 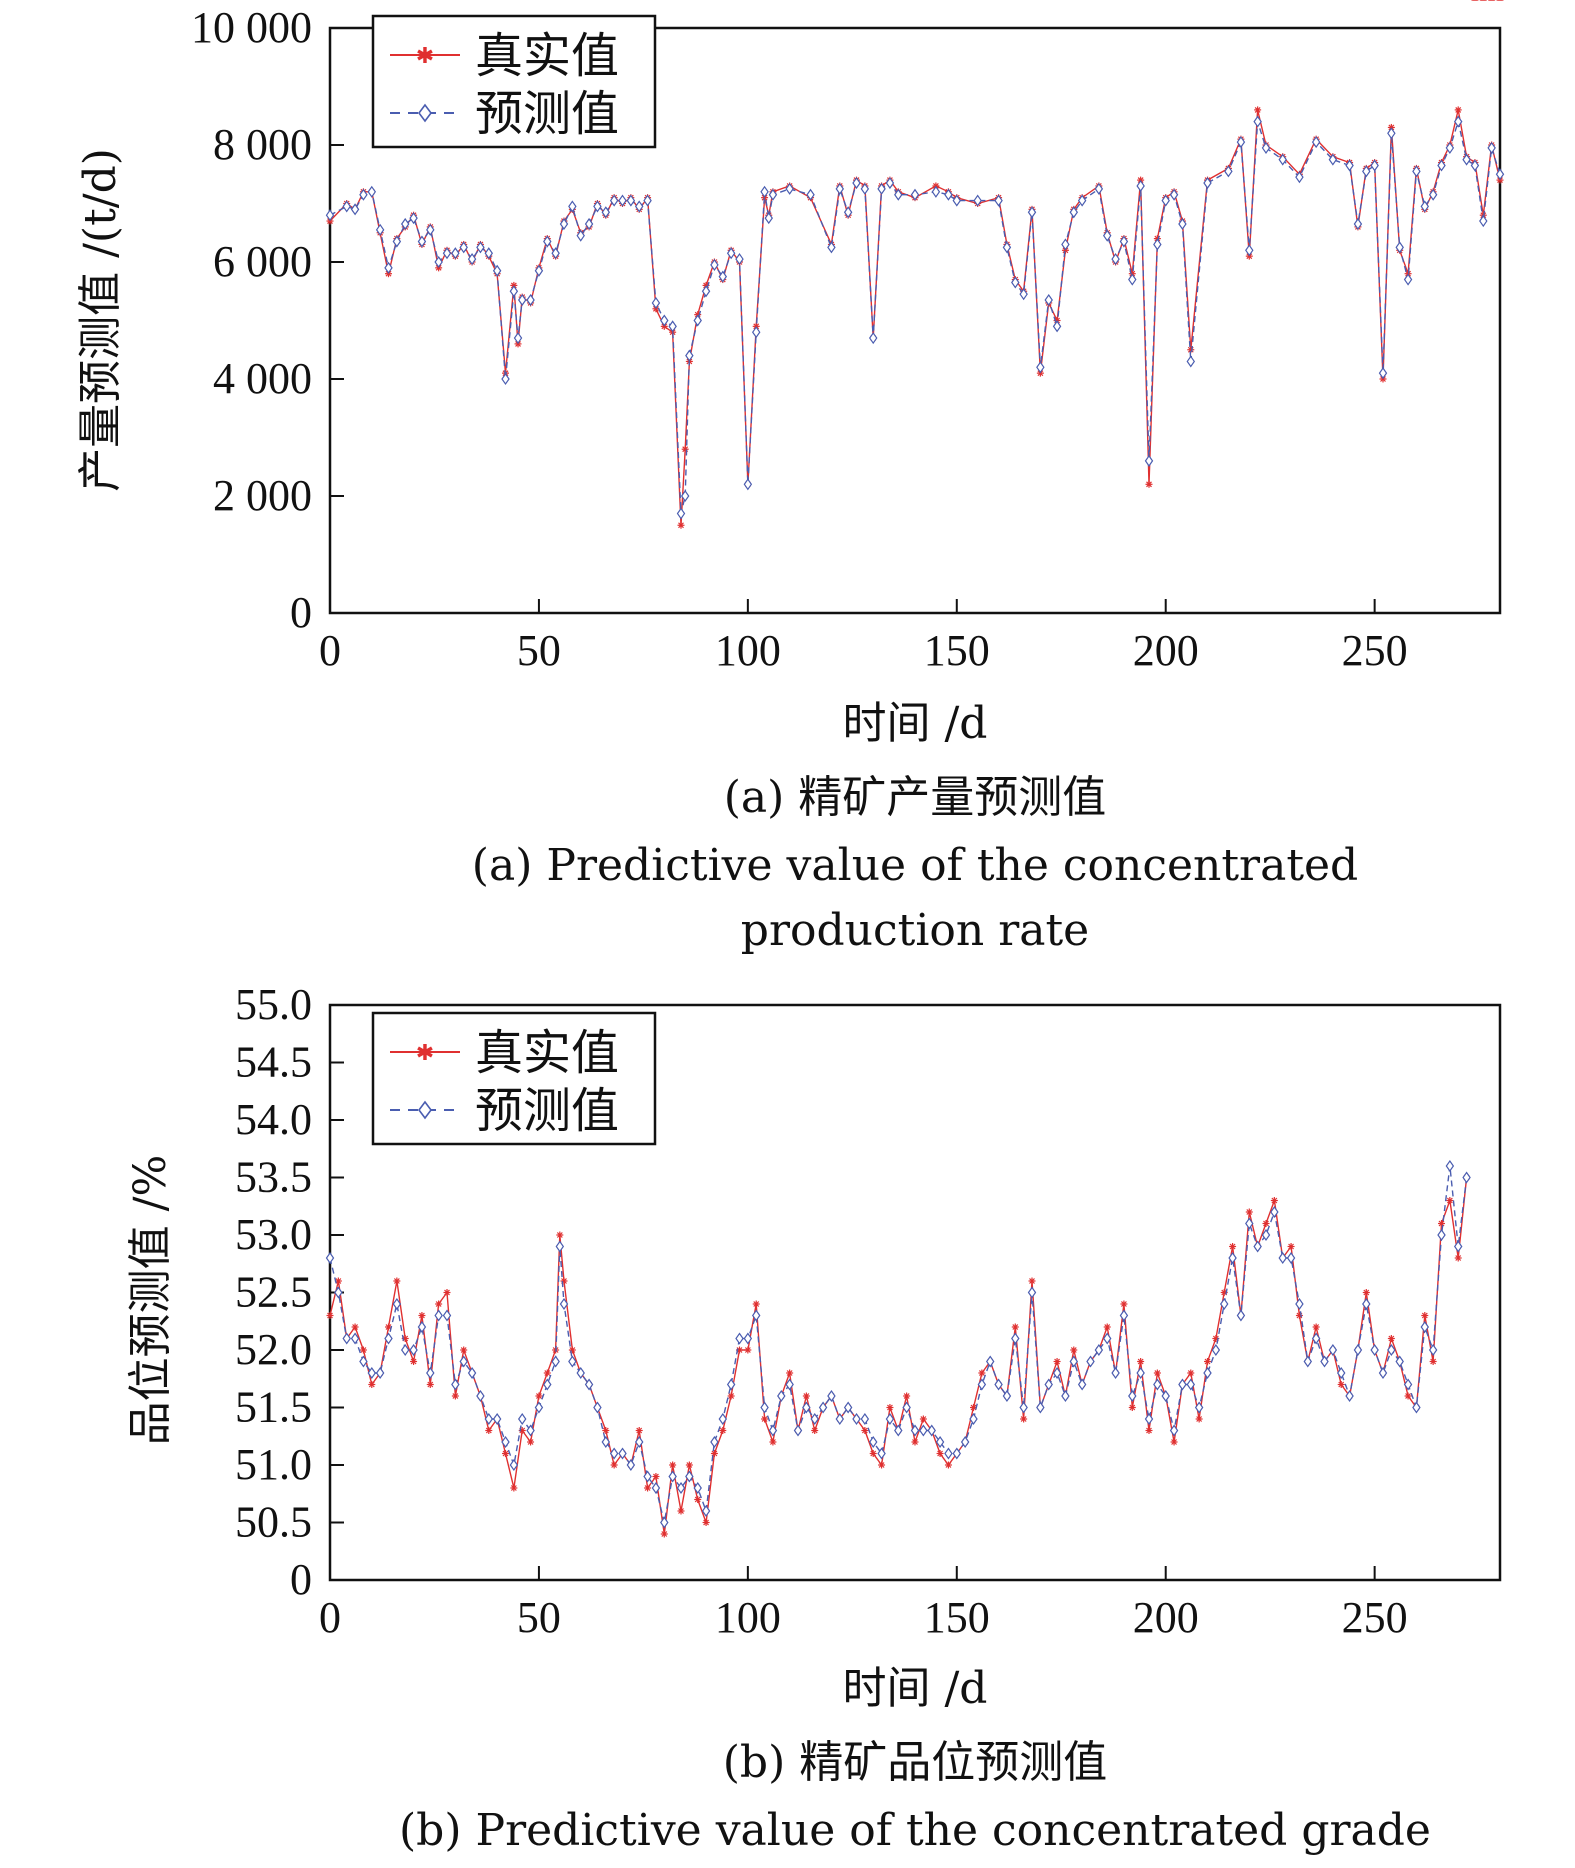 What do you see at coordinates (273, 1177) in the screenshot?
I see `chart-b-ytick-label: 53.5` at bounding box center [273, 1177].